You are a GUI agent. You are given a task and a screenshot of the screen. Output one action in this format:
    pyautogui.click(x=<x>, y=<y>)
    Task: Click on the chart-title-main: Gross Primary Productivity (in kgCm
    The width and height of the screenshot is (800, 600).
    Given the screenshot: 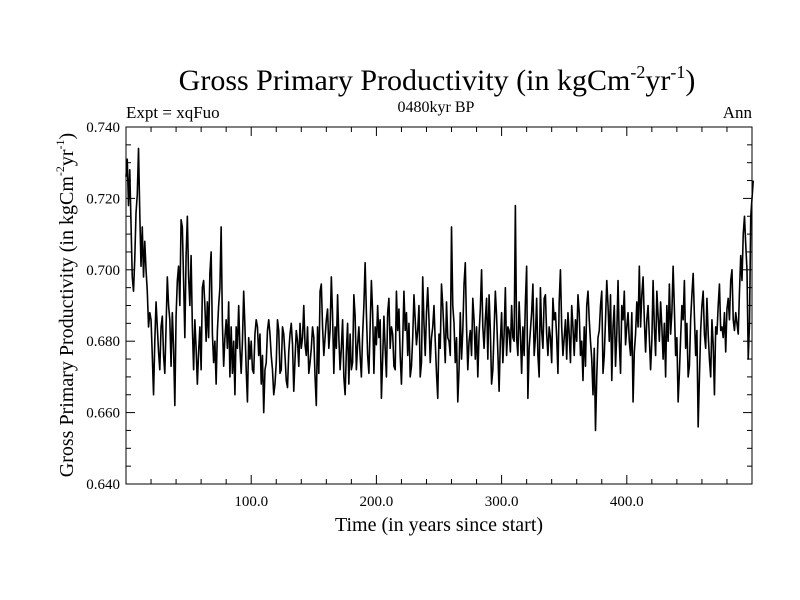 What is the action you would take?
    pyautogui.click(x=405, y=80)
    